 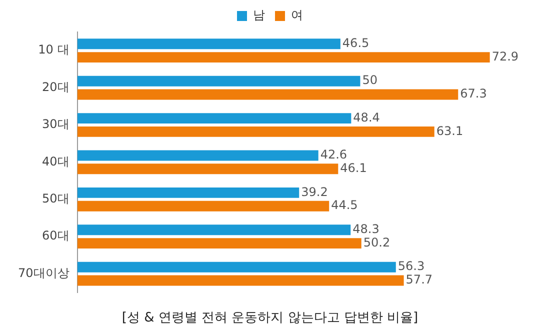 What do you see at coordinates (334, 155) in the screenshot?
I see `data-label: 42.6` at bounding box center [334, 155].